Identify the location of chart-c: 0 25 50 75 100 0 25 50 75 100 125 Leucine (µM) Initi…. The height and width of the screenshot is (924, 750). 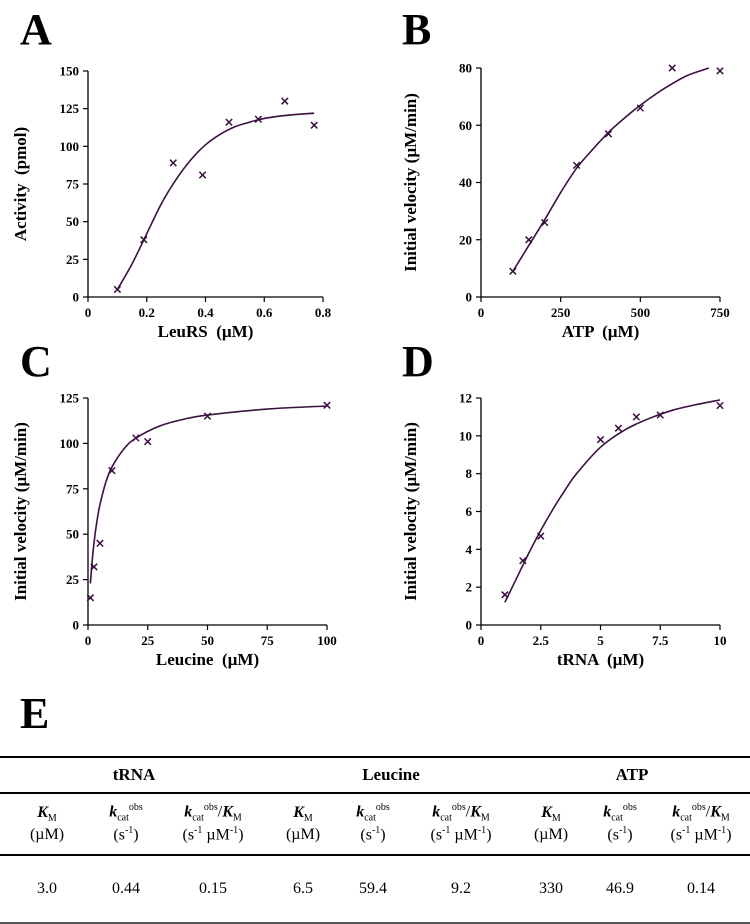
(174, 530).